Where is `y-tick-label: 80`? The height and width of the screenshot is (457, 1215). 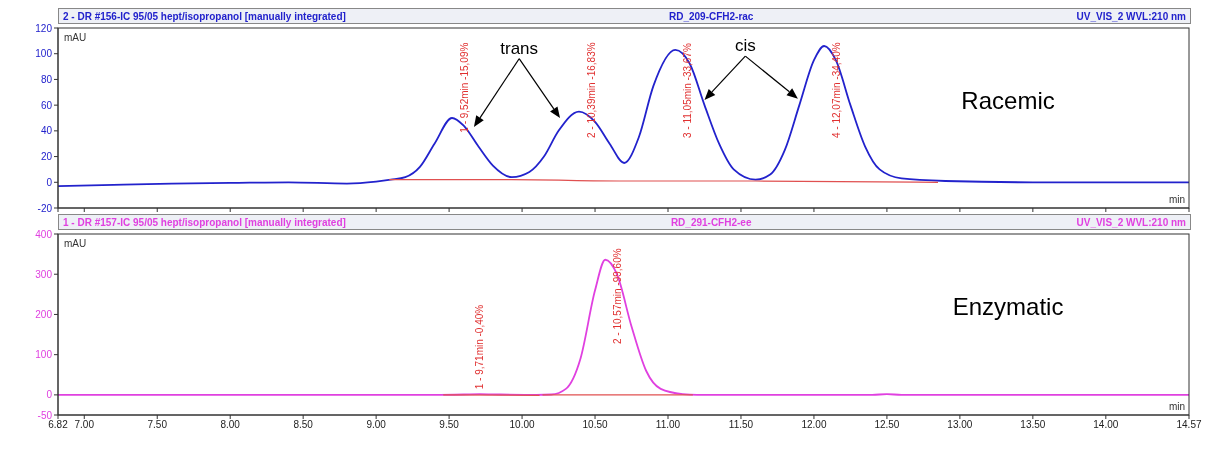 y-tick-label: 80 is located at coordinates (46, 79).